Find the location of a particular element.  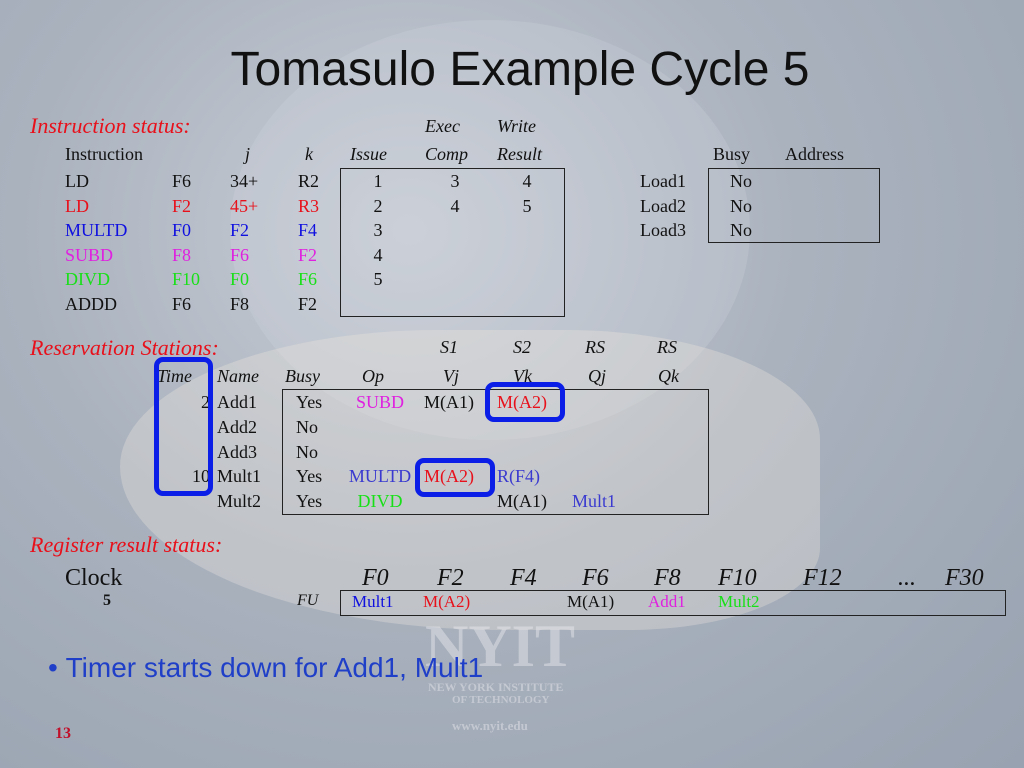

rs-name: Add3 is located at coordinates (237, 451).